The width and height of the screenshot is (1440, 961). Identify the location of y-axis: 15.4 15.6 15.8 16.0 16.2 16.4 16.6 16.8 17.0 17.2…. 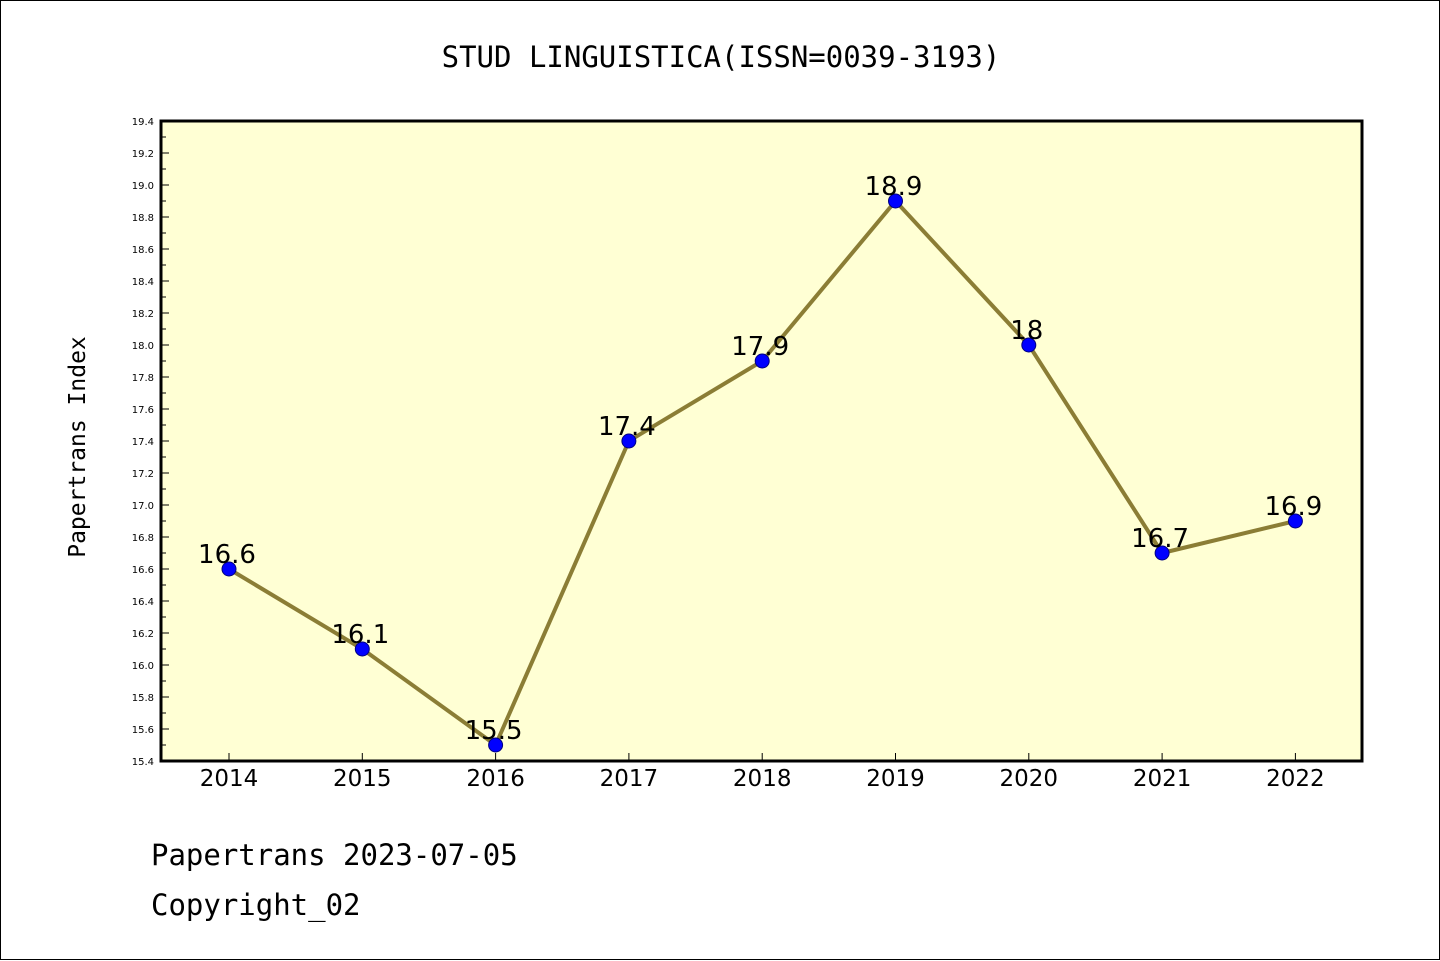
(150, 442).